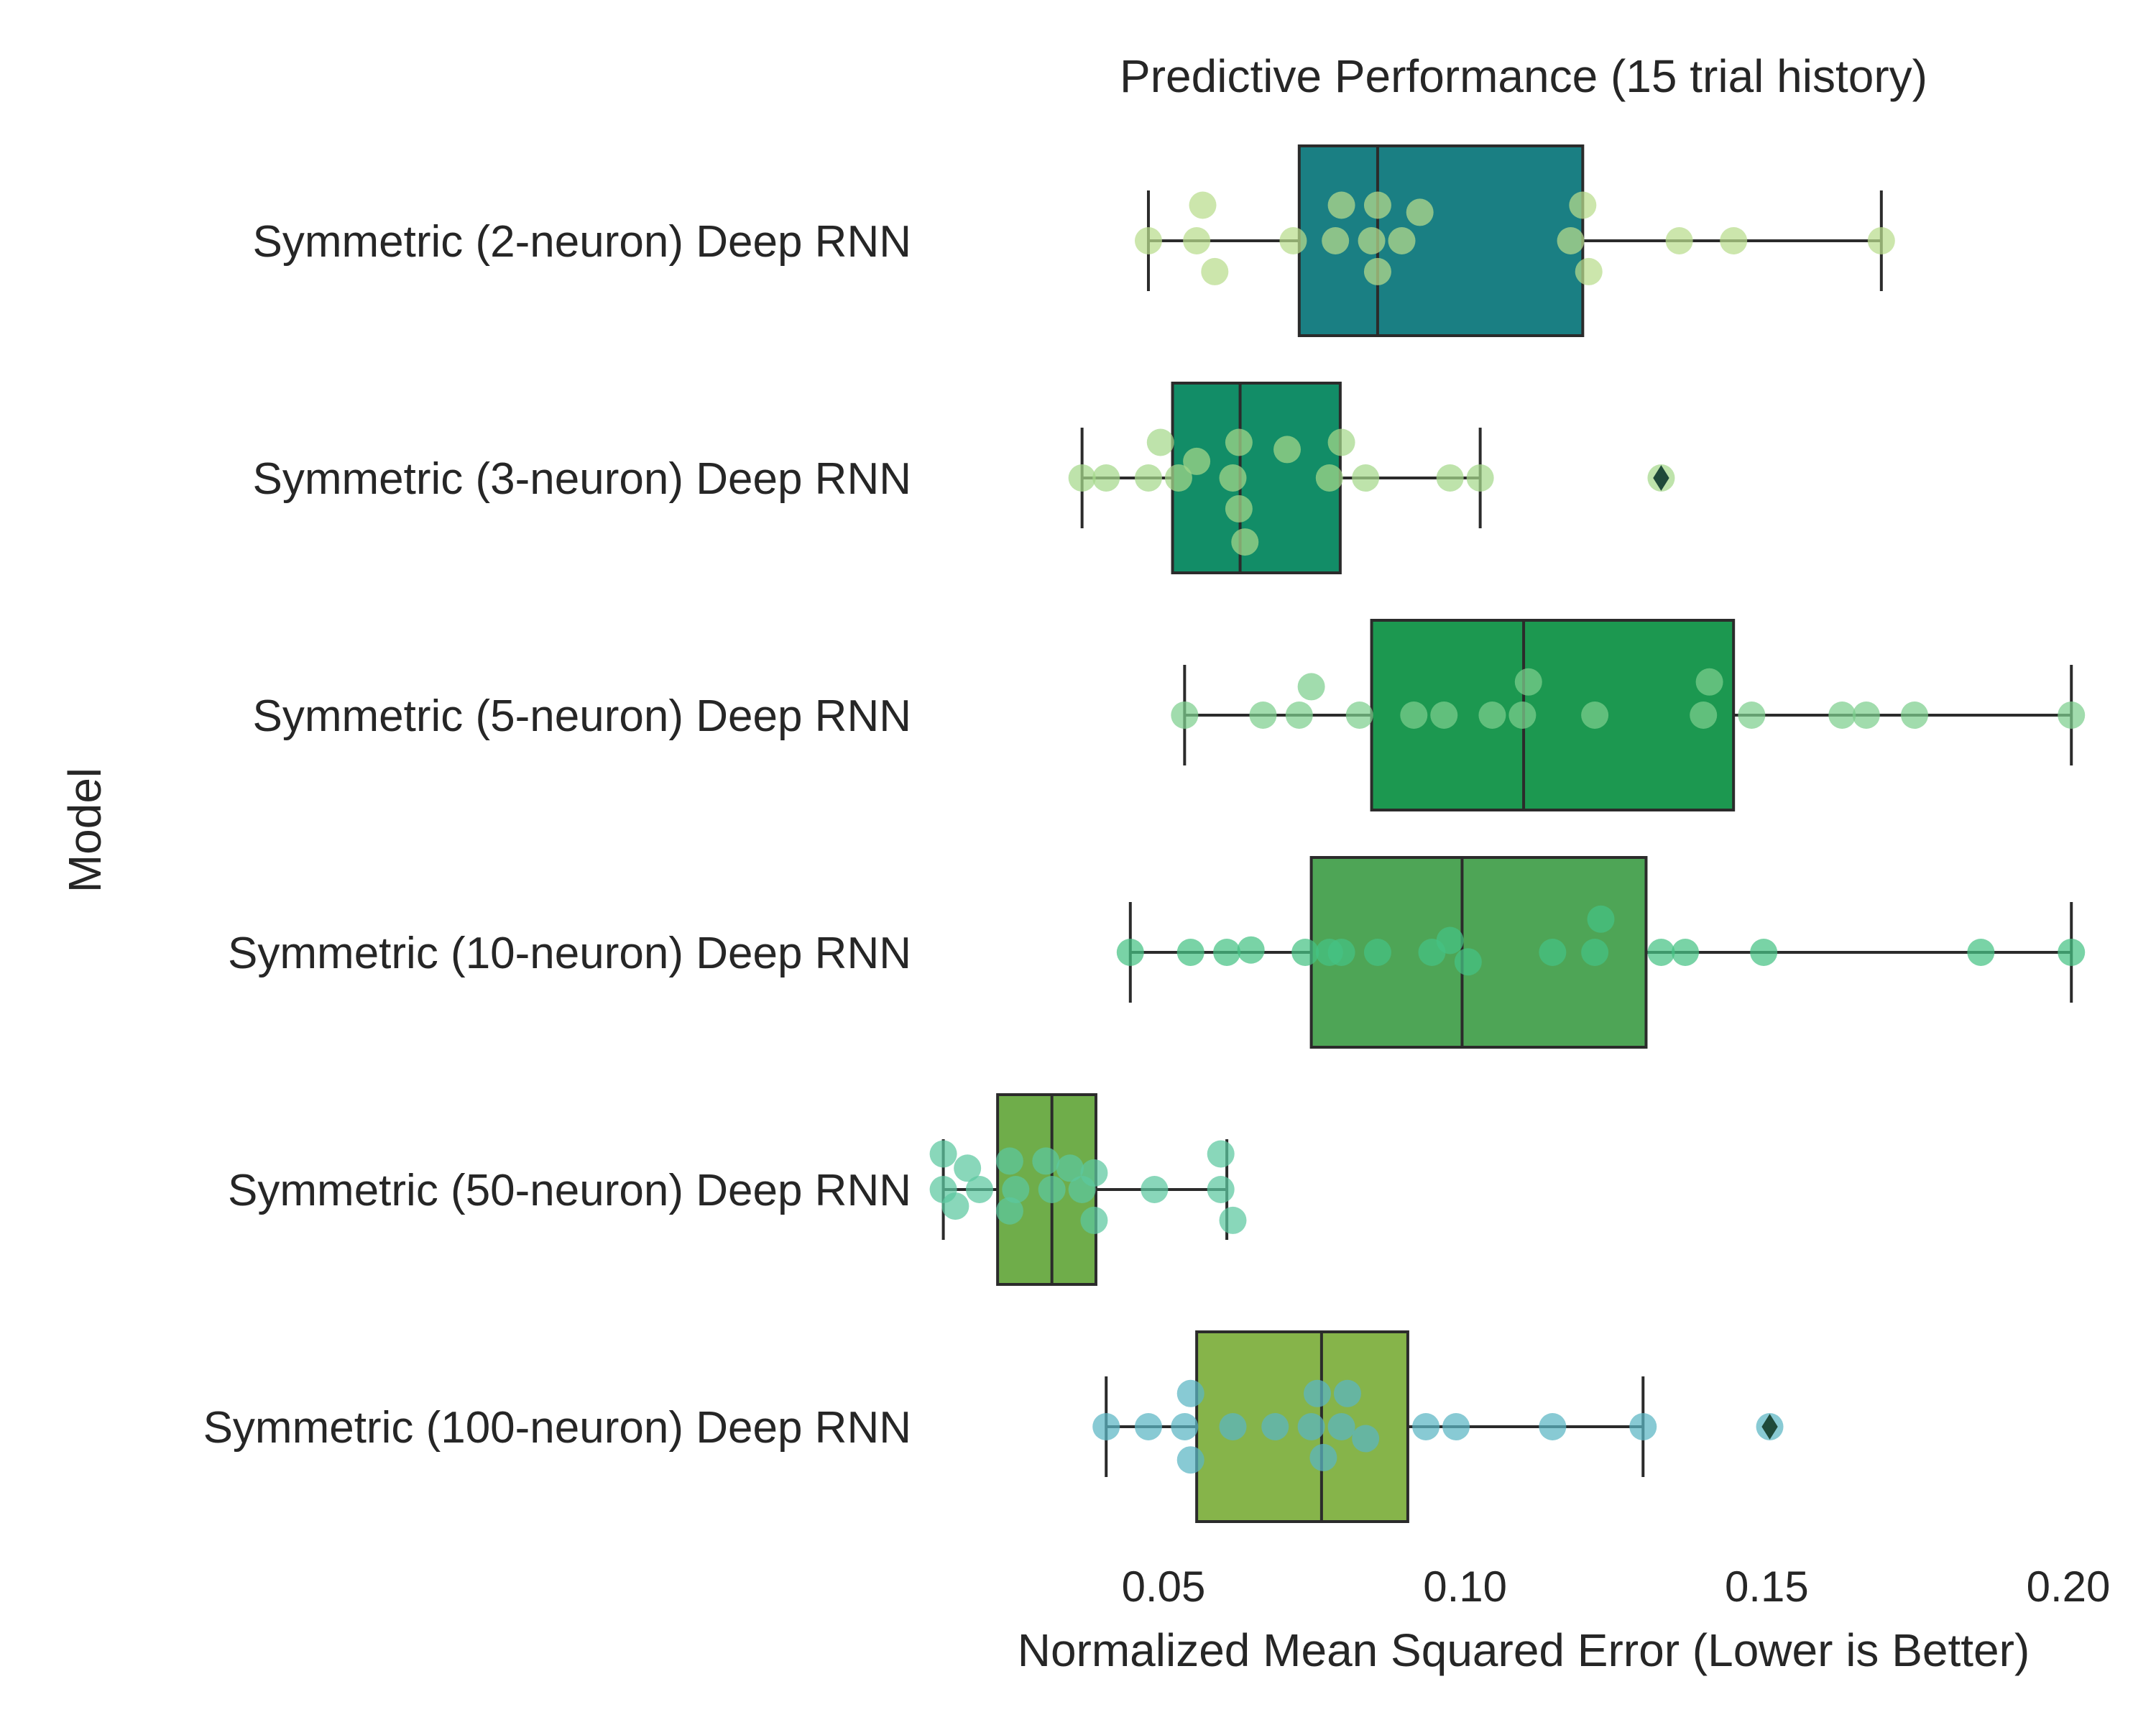 The image size is (2156, 1725). What do you see at coordinates (1617, 1587) in the screenshot?
I see `x-axis-ticks: 0.05 0.10 0.15 0.20` at bounding box center [1617, 1587].